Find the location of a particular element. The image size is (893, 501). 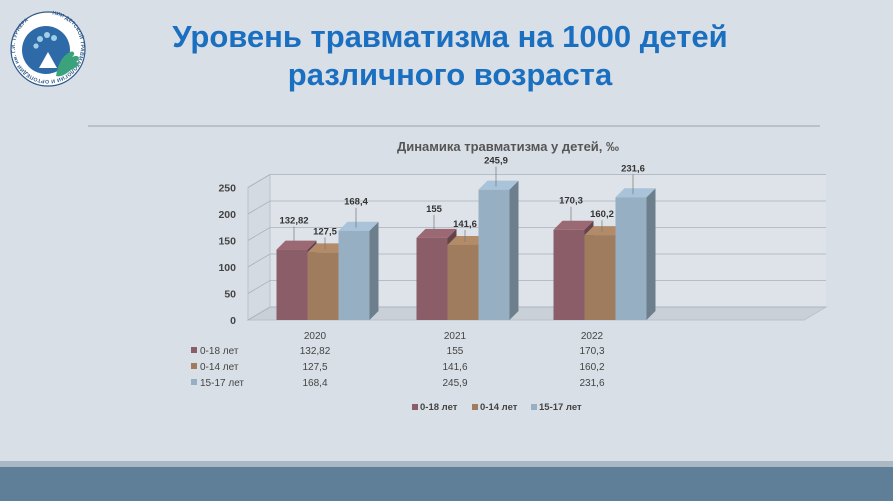

y-tick-label: 250 is located at coordinates (227, 189).